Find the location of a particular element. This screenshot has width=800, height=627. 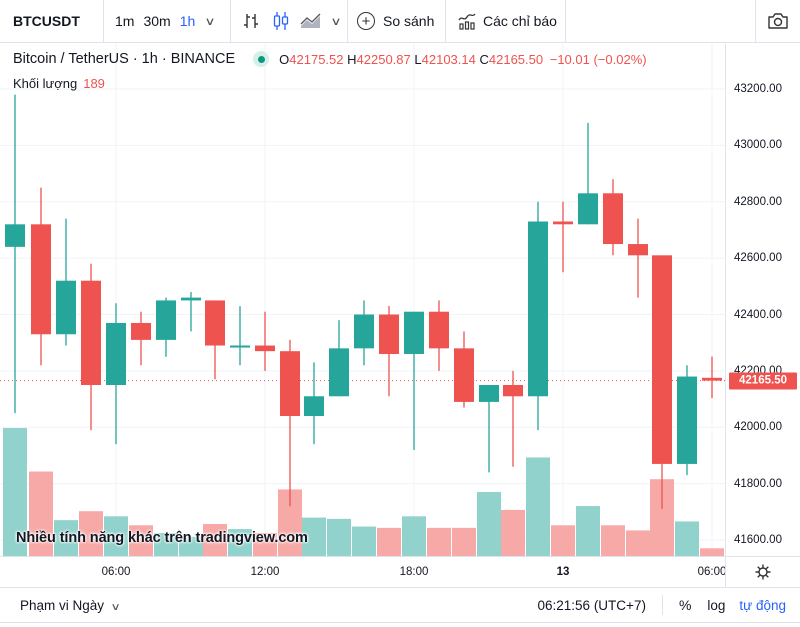

price-tick-label: 42400.00 is located at coordinates (758, 314).